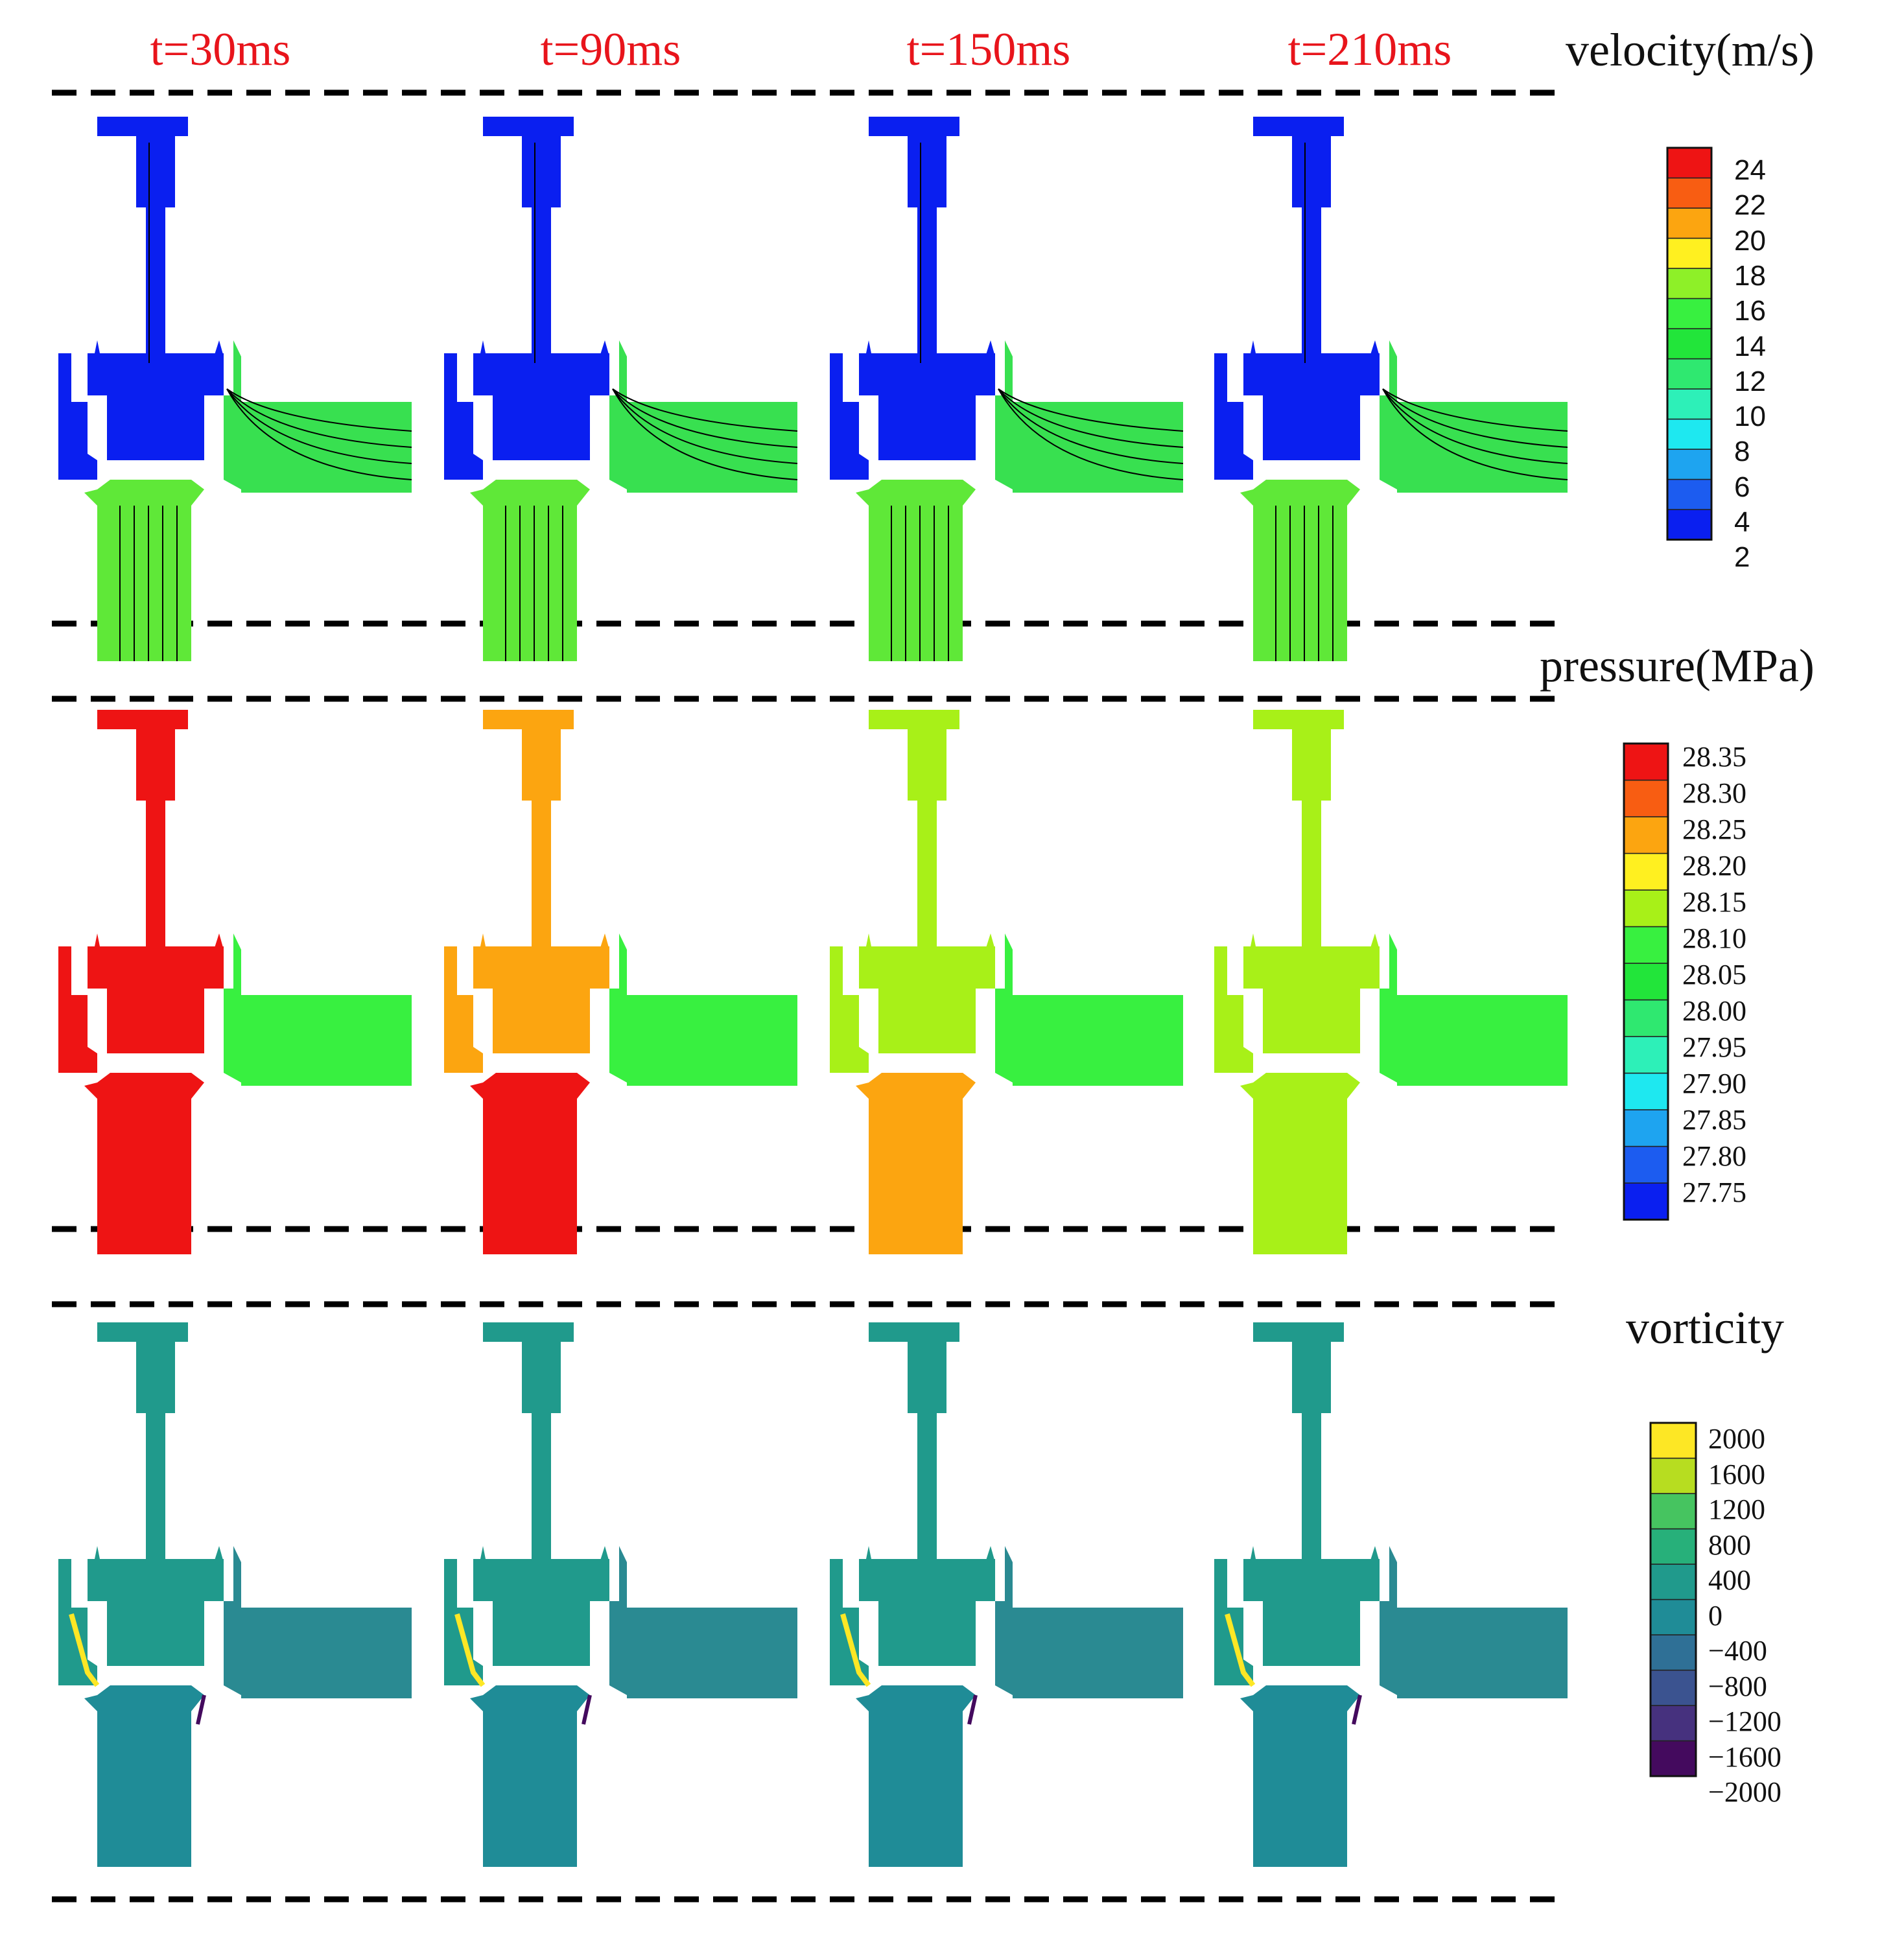 This screenshot has width=1904, height=1933. What do you see at coordinates (1742, 487) in the screenshot?
I see `velocity-colorbar-tick: 6` at bounding box center [1742, 487].